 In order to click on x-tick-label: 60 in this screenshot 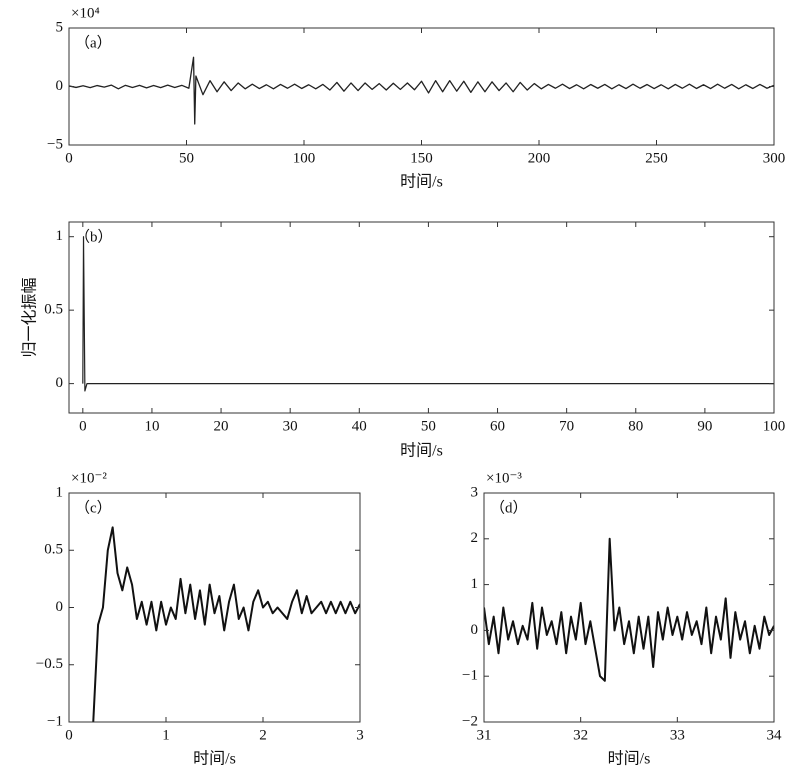, I will do `click(497, 426)`.